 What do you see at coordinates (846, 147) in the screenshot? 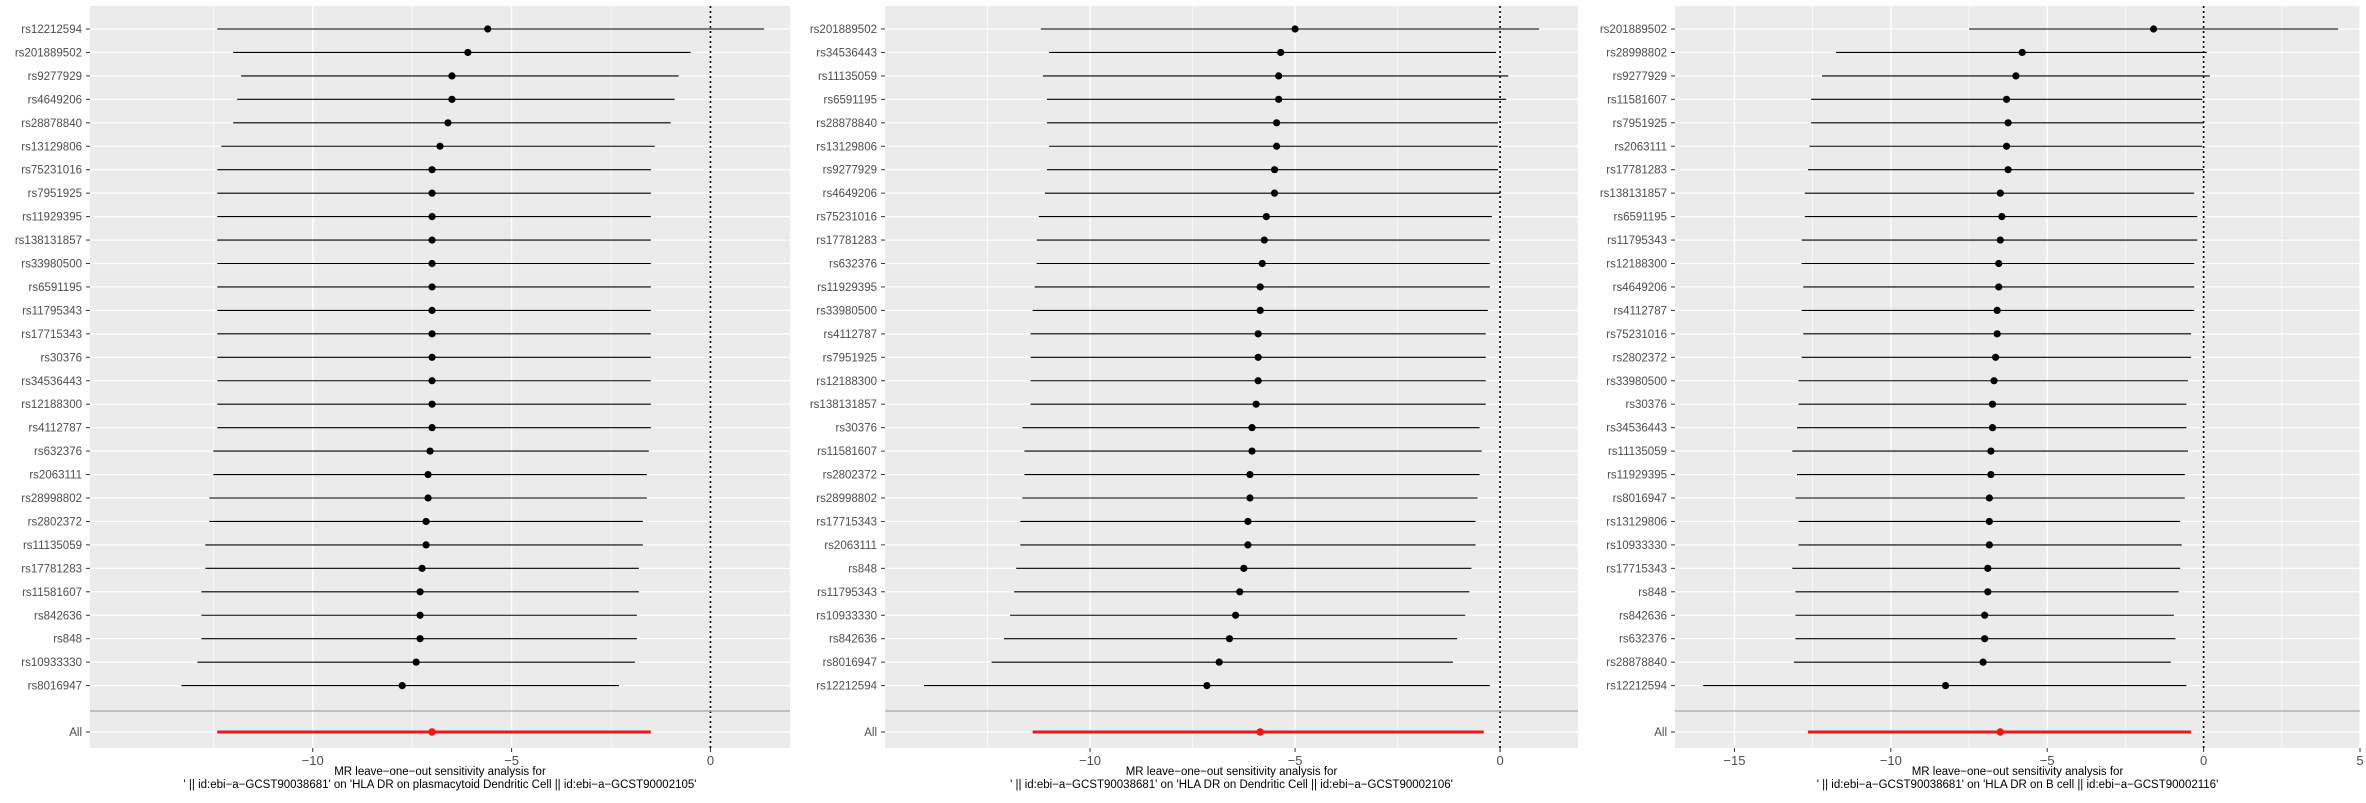
I see `snp-label: rs13129806` at bounding box center [846, 147].